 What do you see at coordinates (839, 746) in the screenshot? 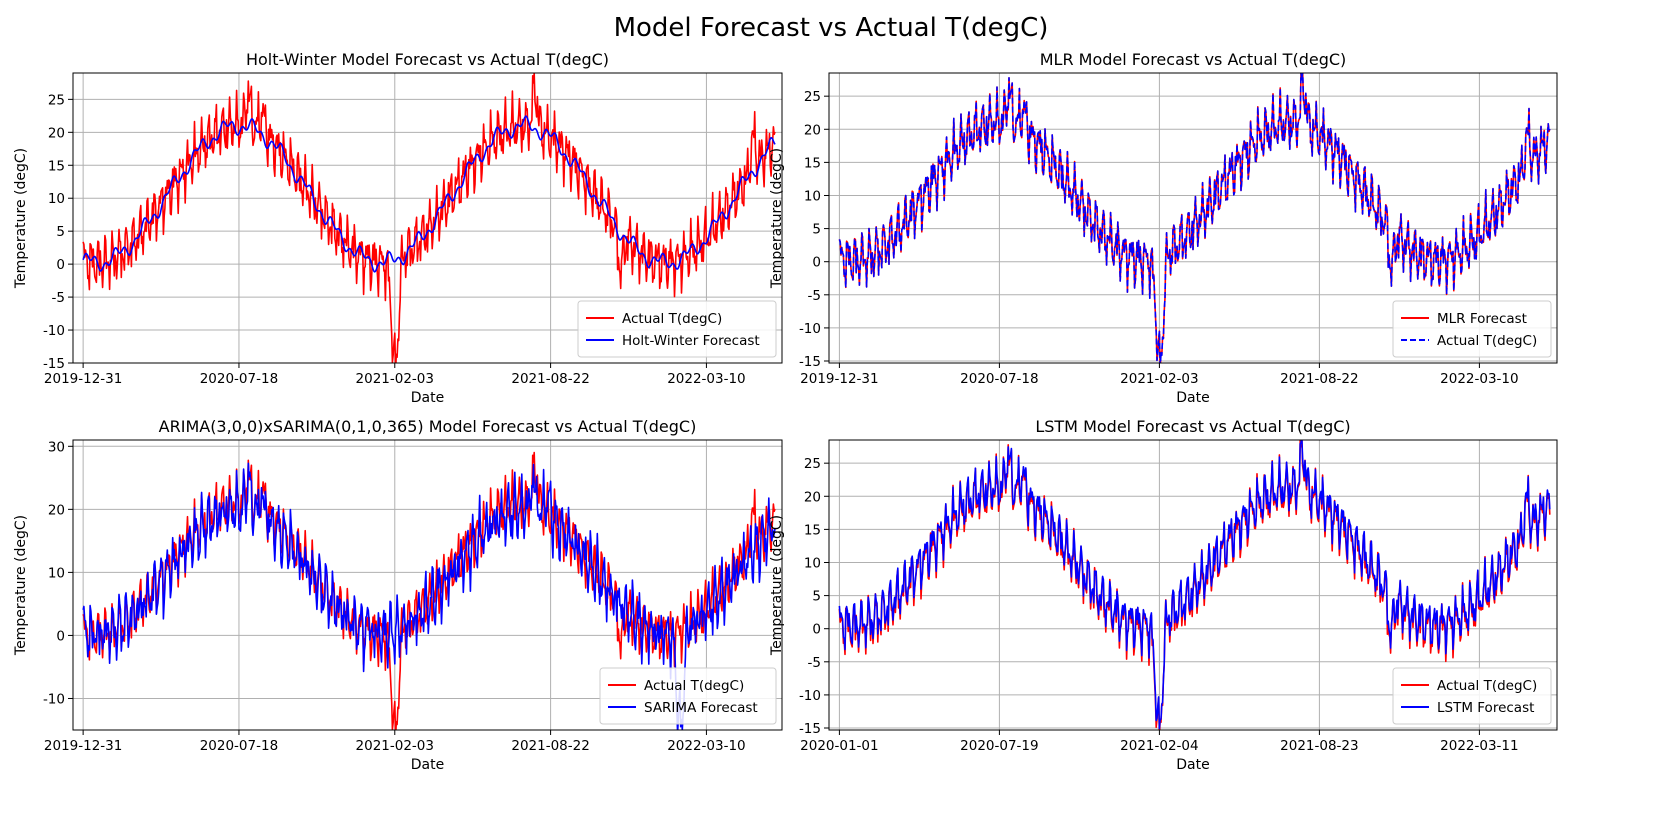
I see `x-tick-label: 2020-01-01` at bounding box center [839, 746].